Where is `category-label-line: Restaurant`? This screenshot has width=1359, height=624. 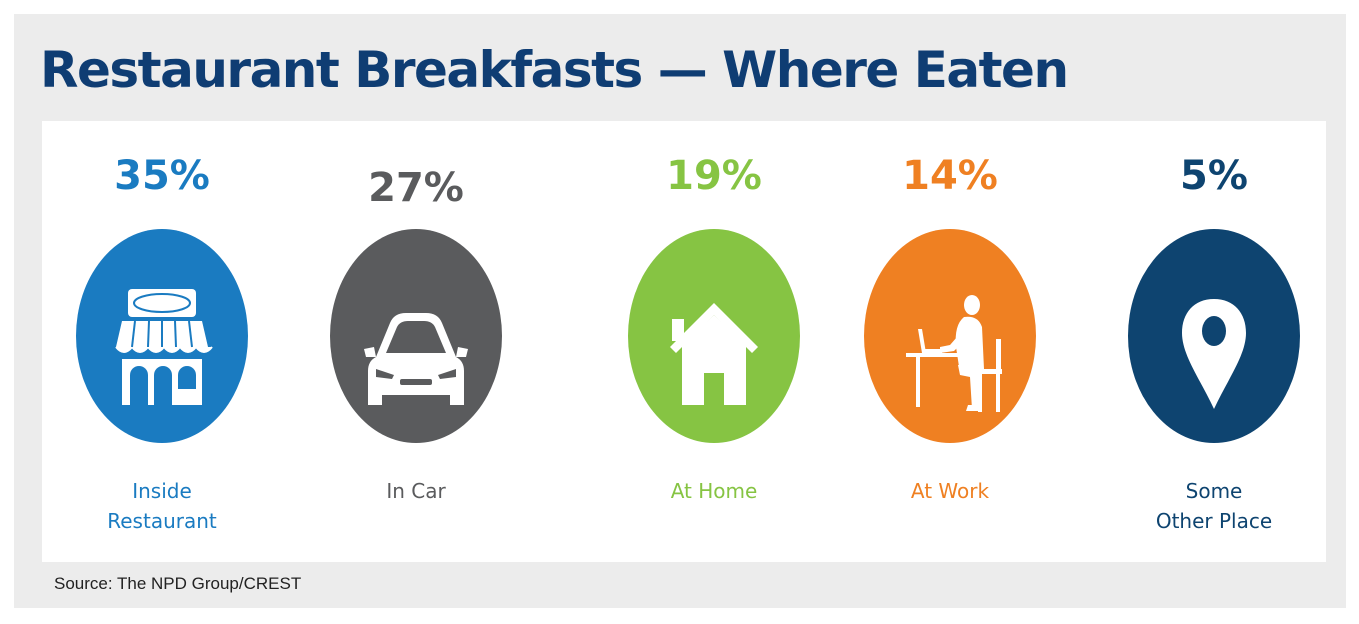
category-label-line: Restaurant is located at coordinates (162, 521).